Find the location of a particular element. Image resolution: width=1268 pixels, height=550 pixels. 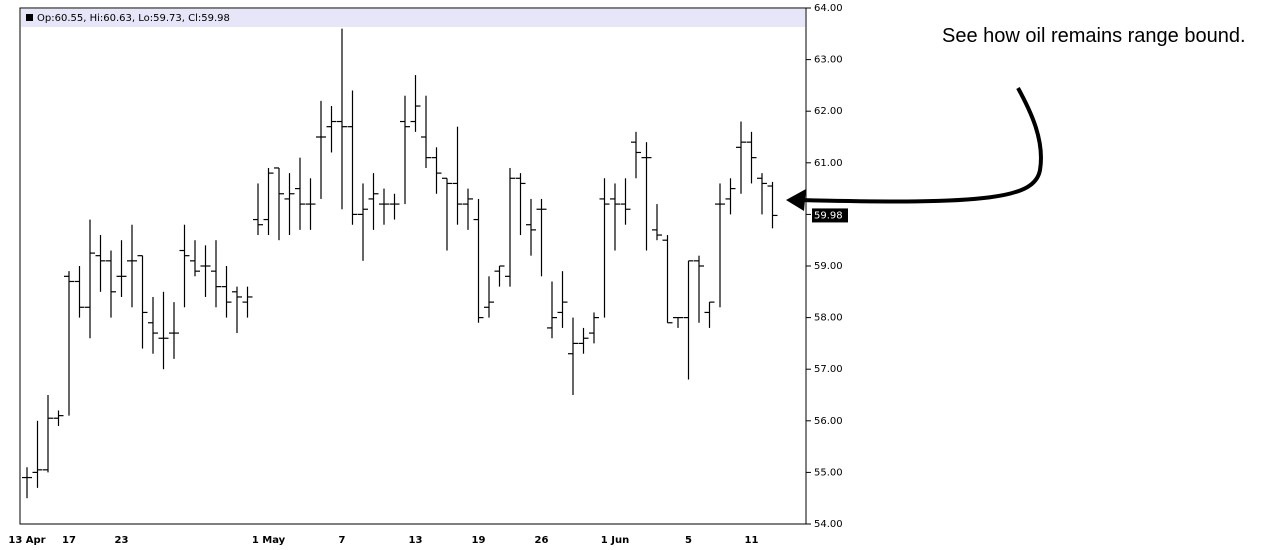

y-tick-label: 56.00 is located at coordinates (828, 421).